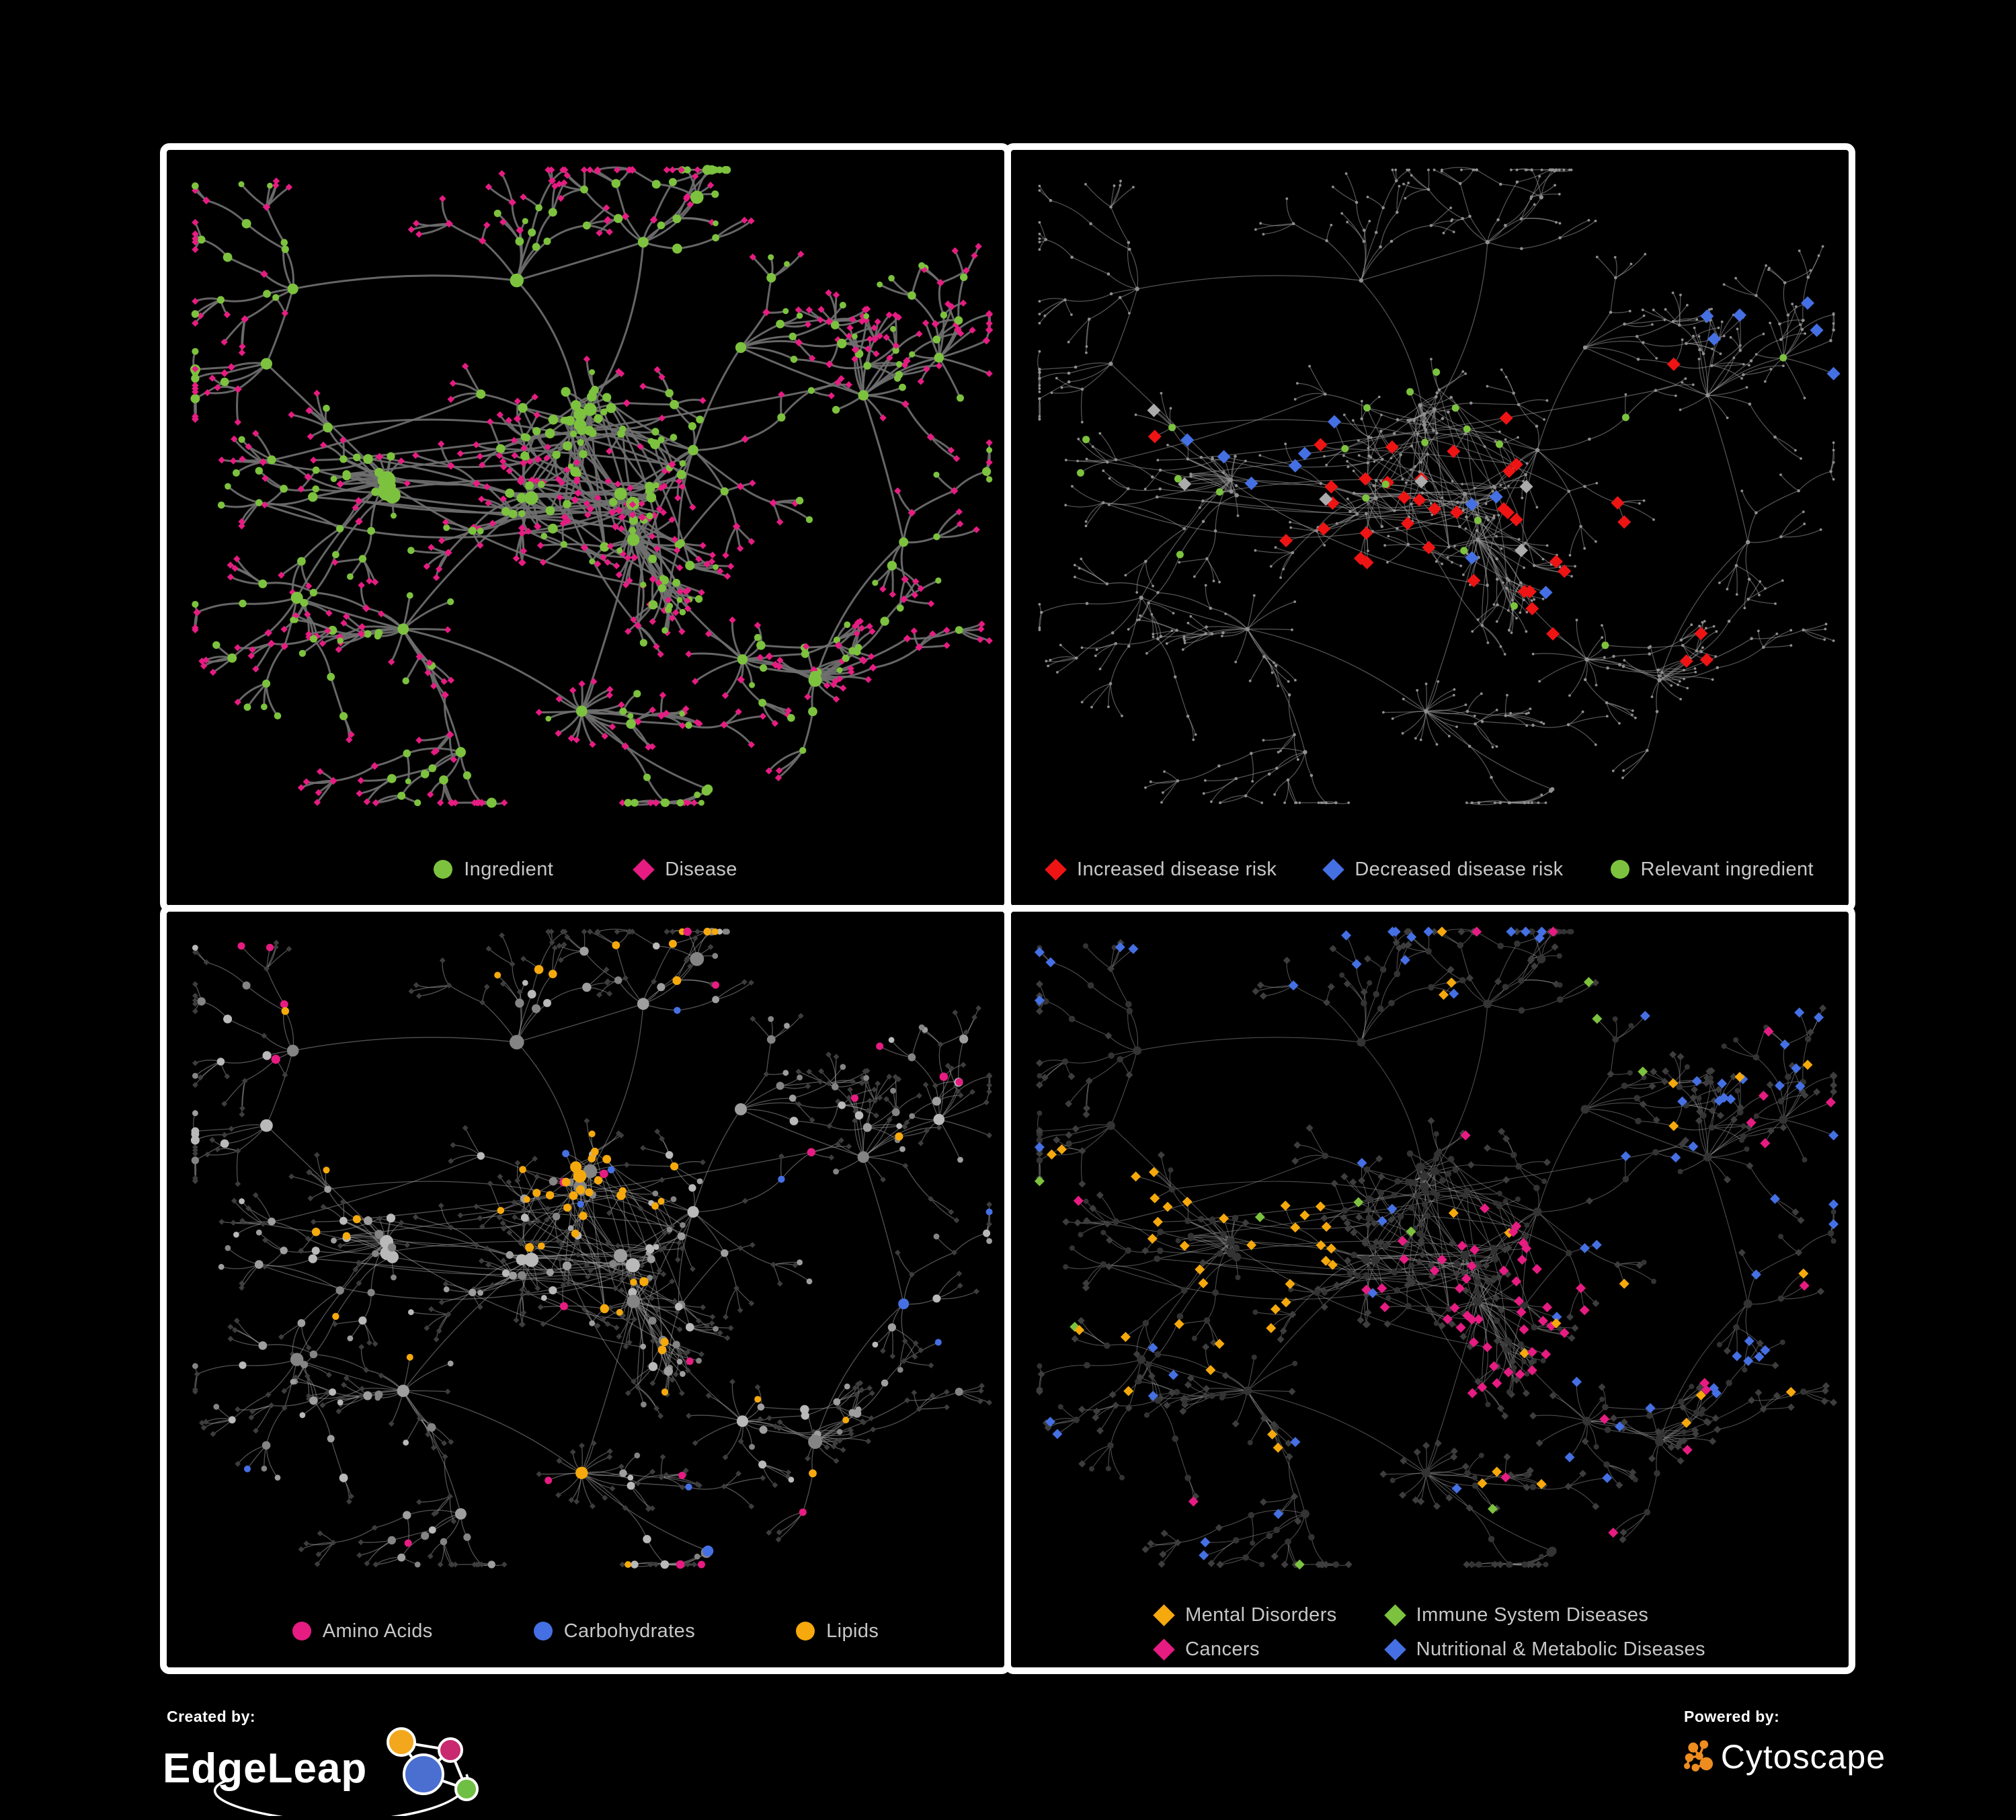 The width and height of the screenshot is (2016, 1820). I want to click on disease-class-network-graph, so click(1436, 1248).